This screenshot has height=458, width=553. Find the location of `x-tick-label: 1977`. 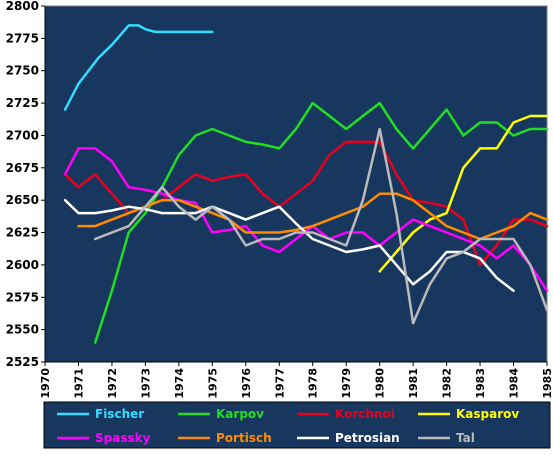

x-tick-label: 1977 is located at coordinates (279, 383).